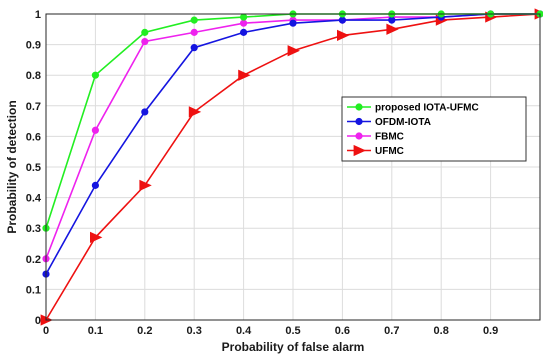  I want to click on x-tick-label: 0.9, so click(490, 331).